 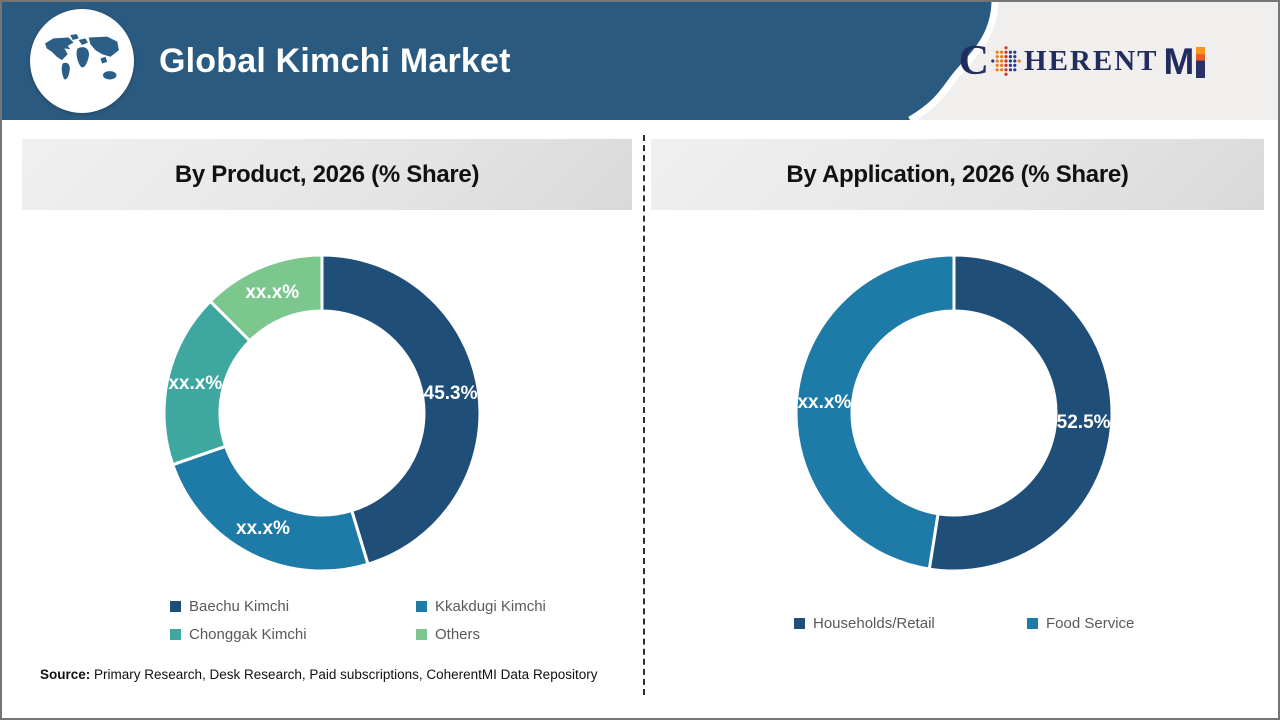 I want to click on world-map-icon, so click(x=82, y=61).